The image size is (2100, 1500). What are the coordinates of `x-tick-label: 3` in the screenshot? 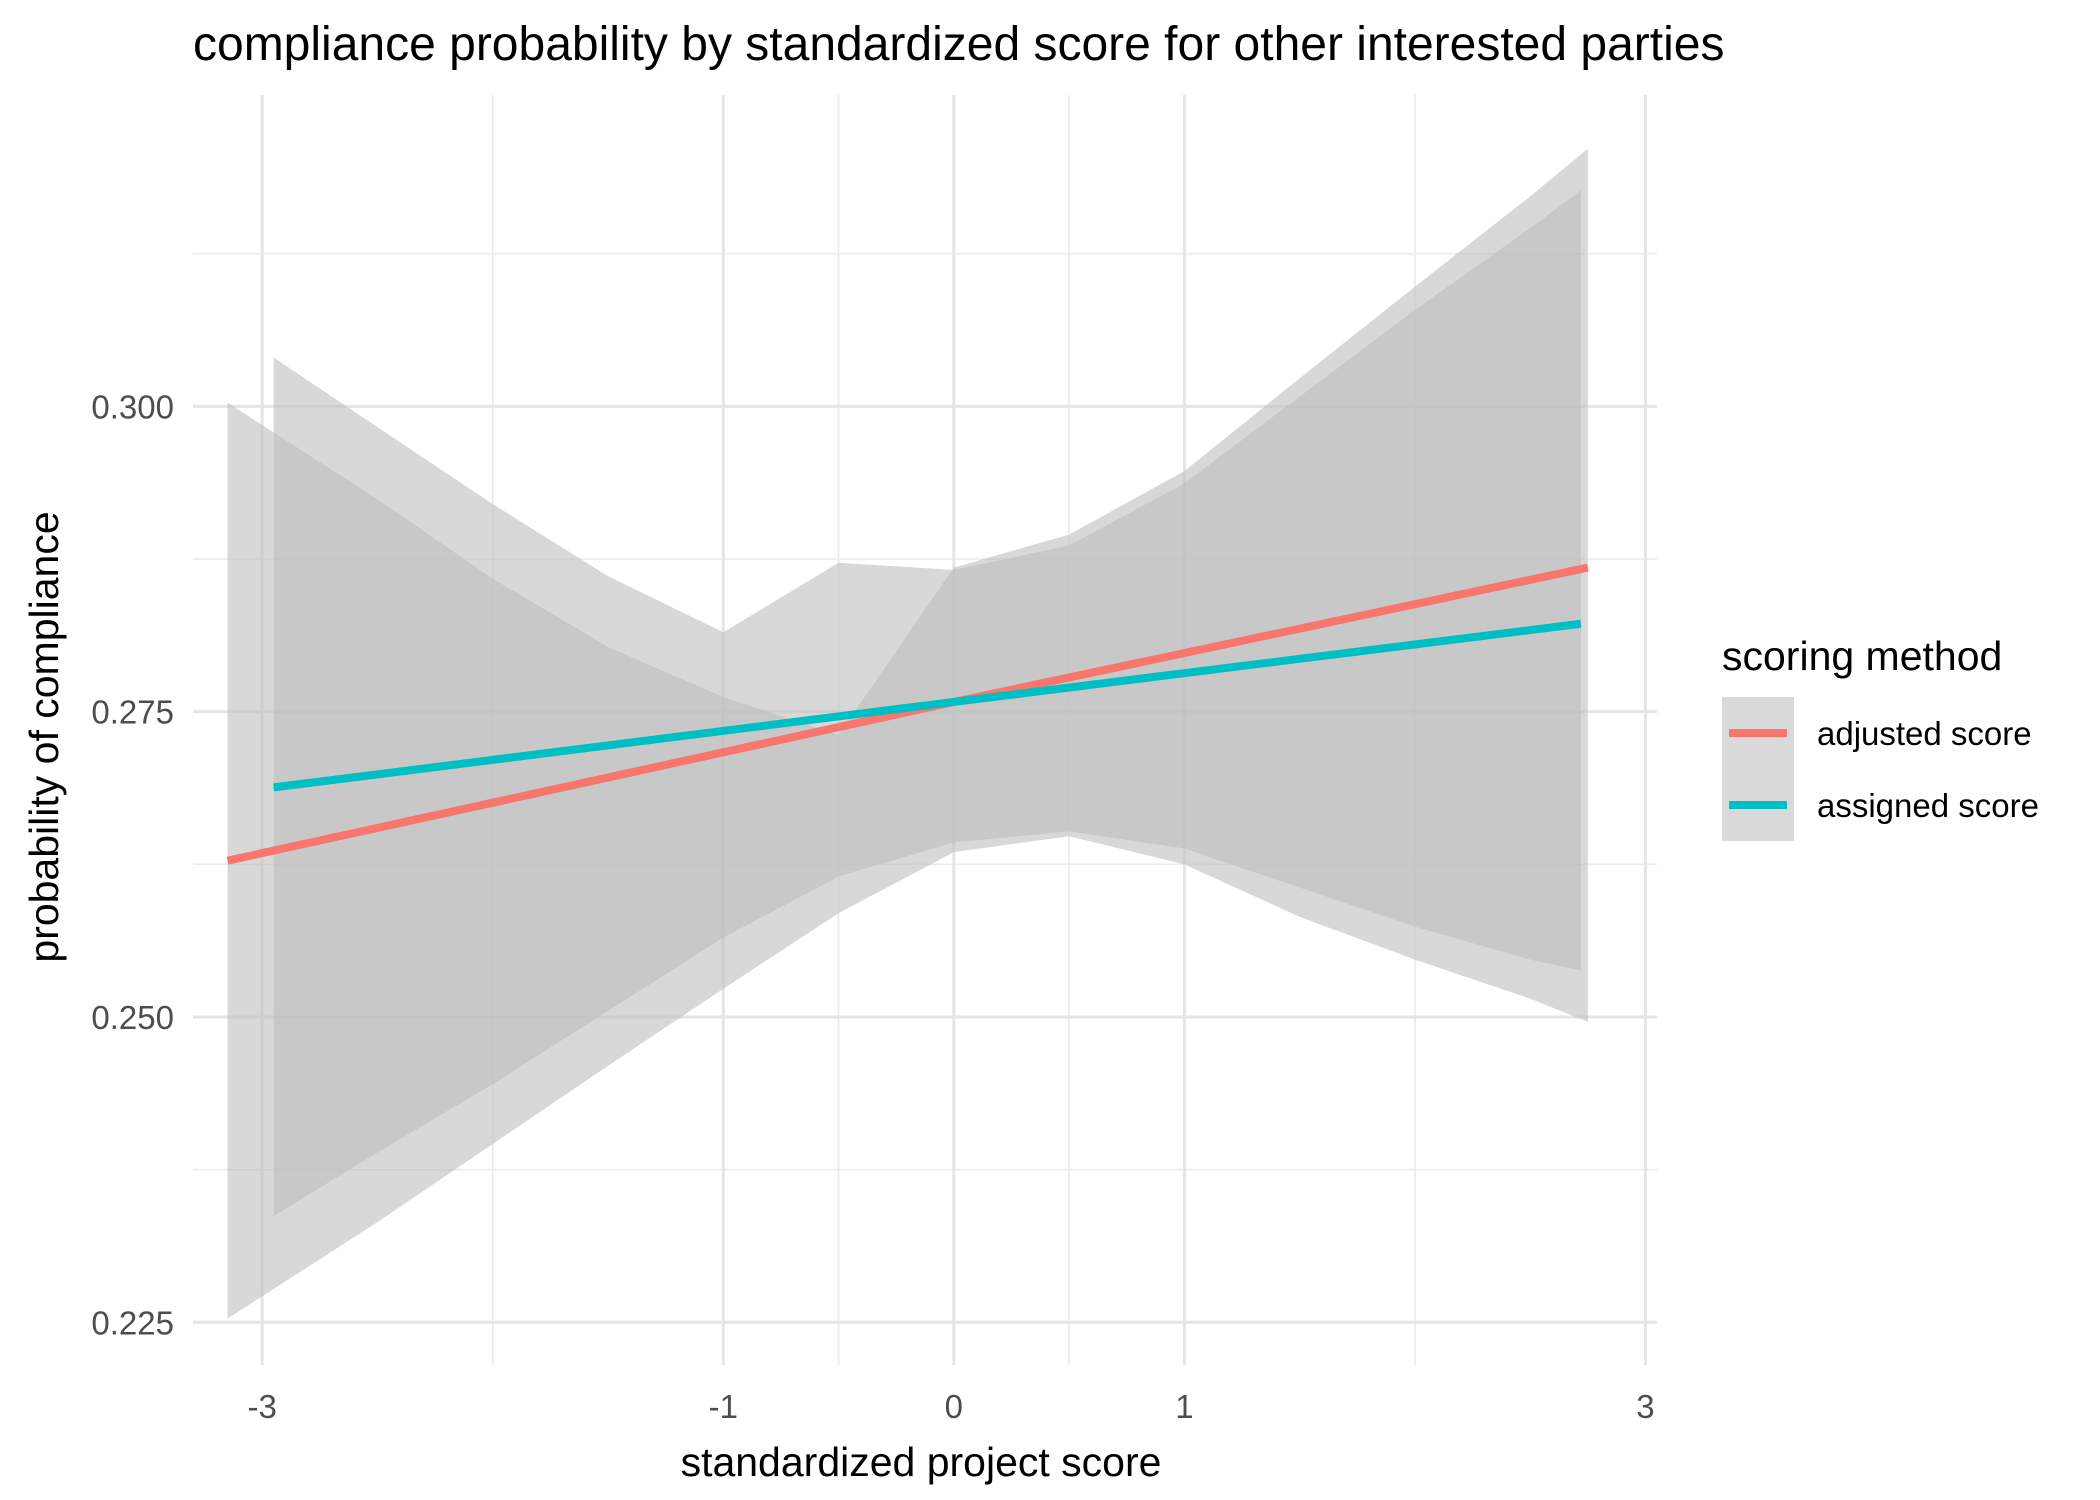 It's located at (1645, 1406).